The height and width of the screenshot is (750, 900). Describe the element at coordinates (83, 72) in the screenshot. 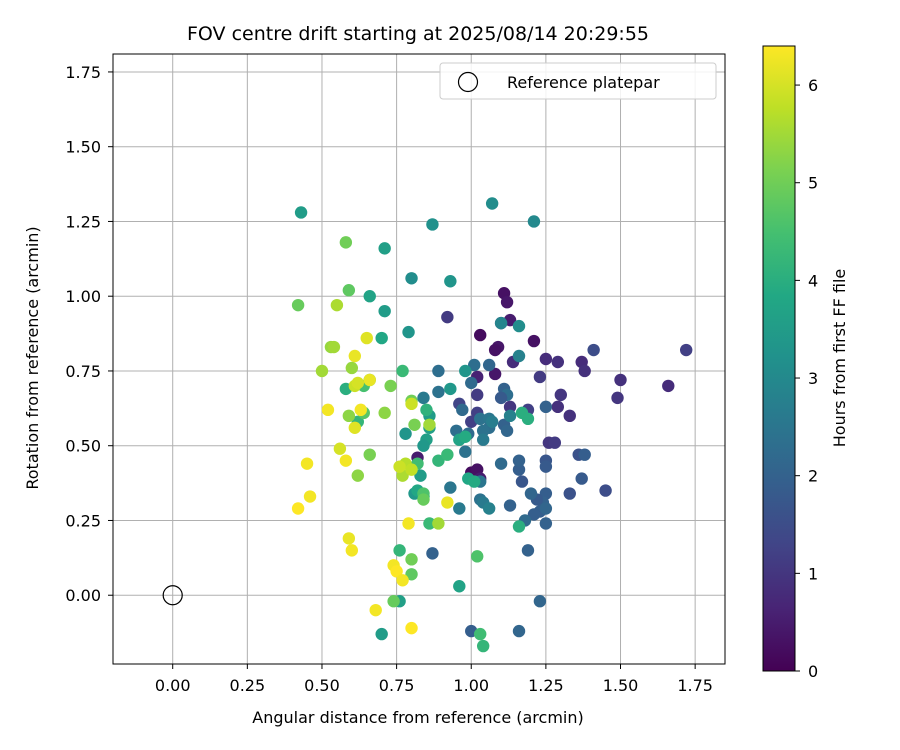

I see `y-tick-label: 1.75` at that location.